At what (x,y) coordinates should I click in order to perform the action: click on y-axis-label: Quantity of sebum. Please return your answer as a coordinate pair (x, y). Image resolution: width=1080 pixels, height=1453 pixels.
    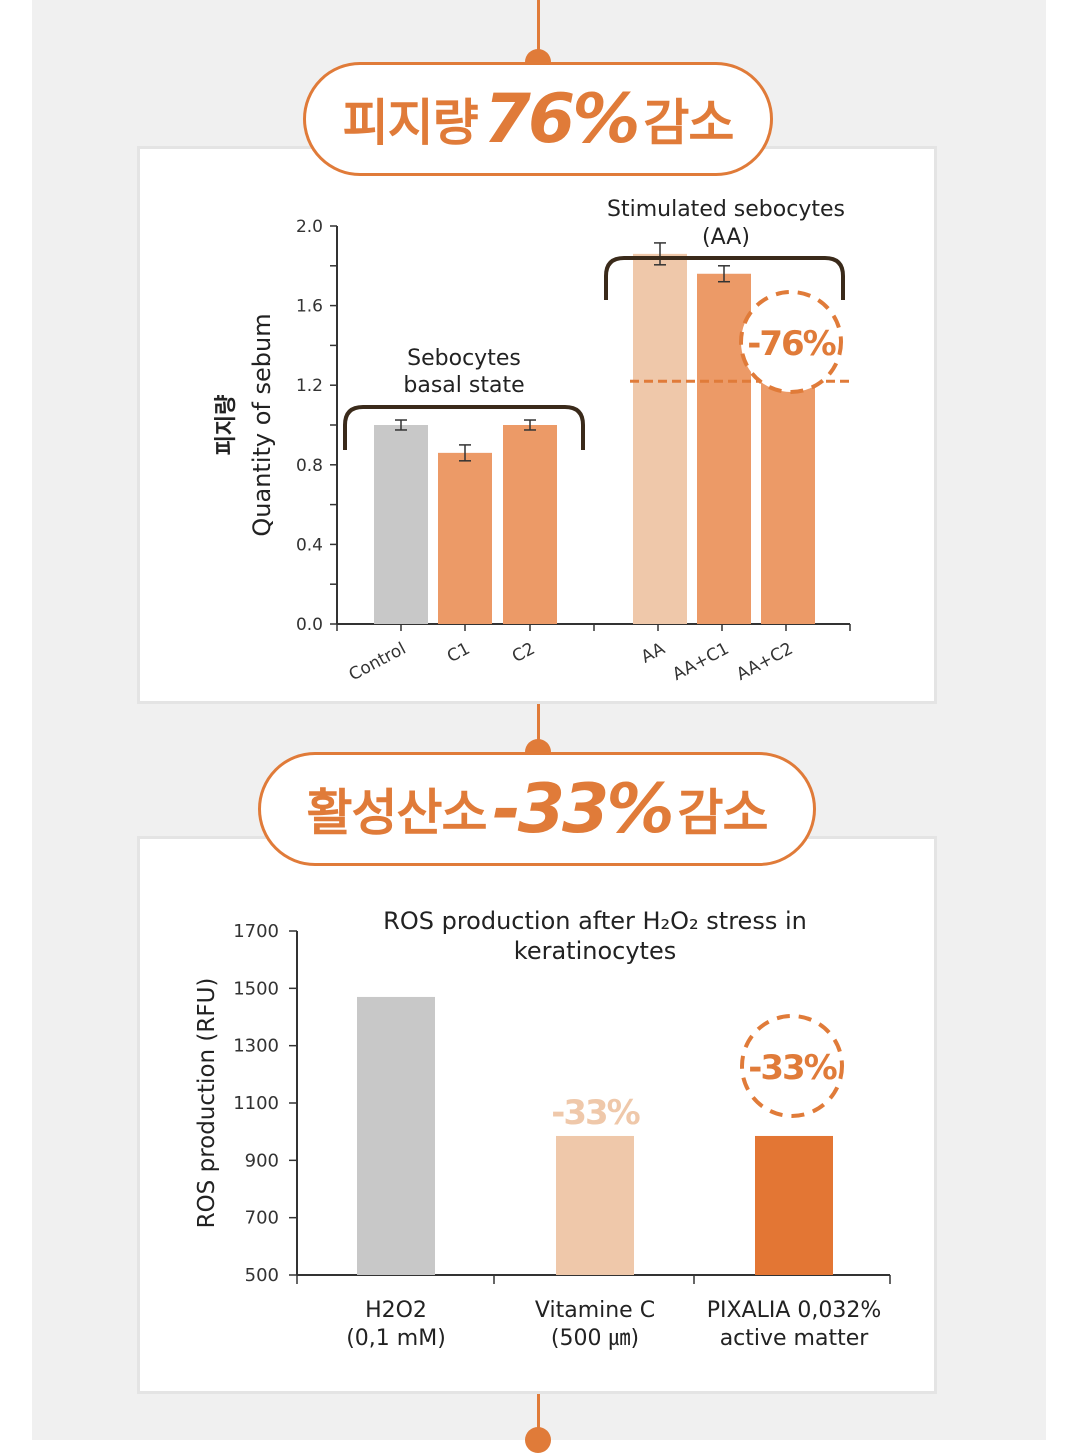
    Looking at the image, I should click on (262, 424).